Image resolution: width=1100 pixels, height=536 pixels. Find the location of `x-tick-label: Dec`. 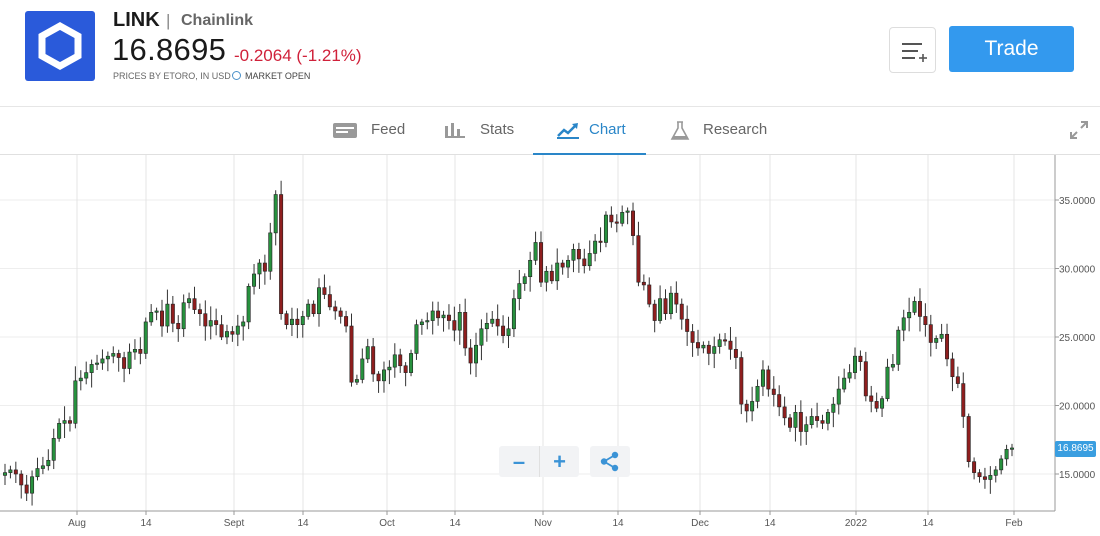

x-tick-label: Dec is located at coordinates (700, 523).